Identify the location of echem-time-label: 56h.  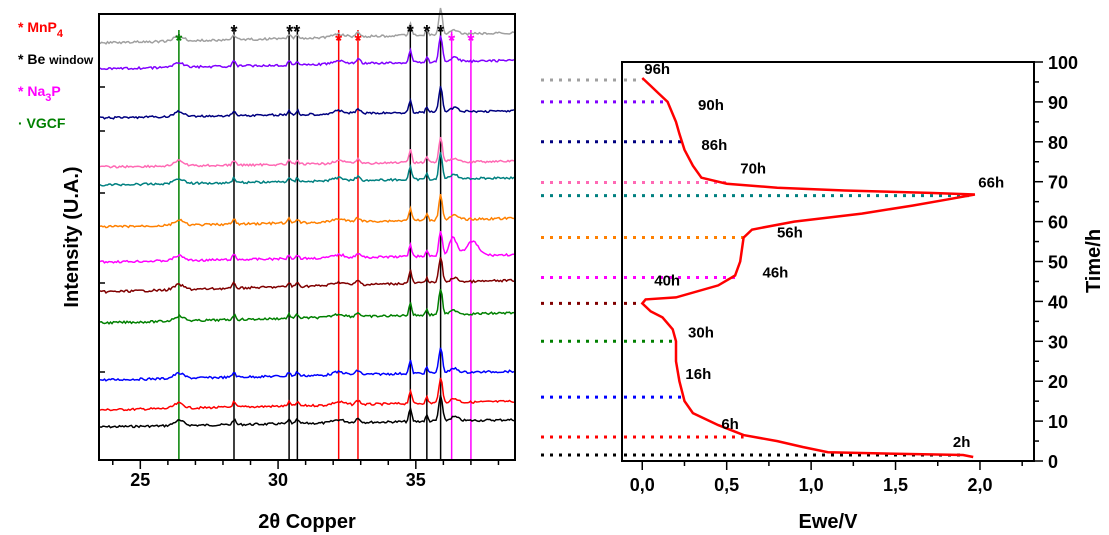
(790, 233).